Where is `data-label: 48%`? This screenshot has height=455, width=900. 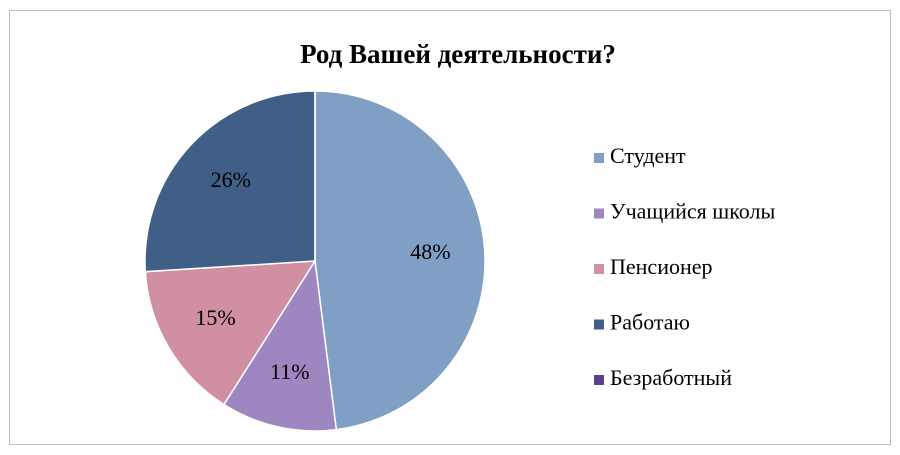 data-label: 48% is located at coordinates (430, 251).